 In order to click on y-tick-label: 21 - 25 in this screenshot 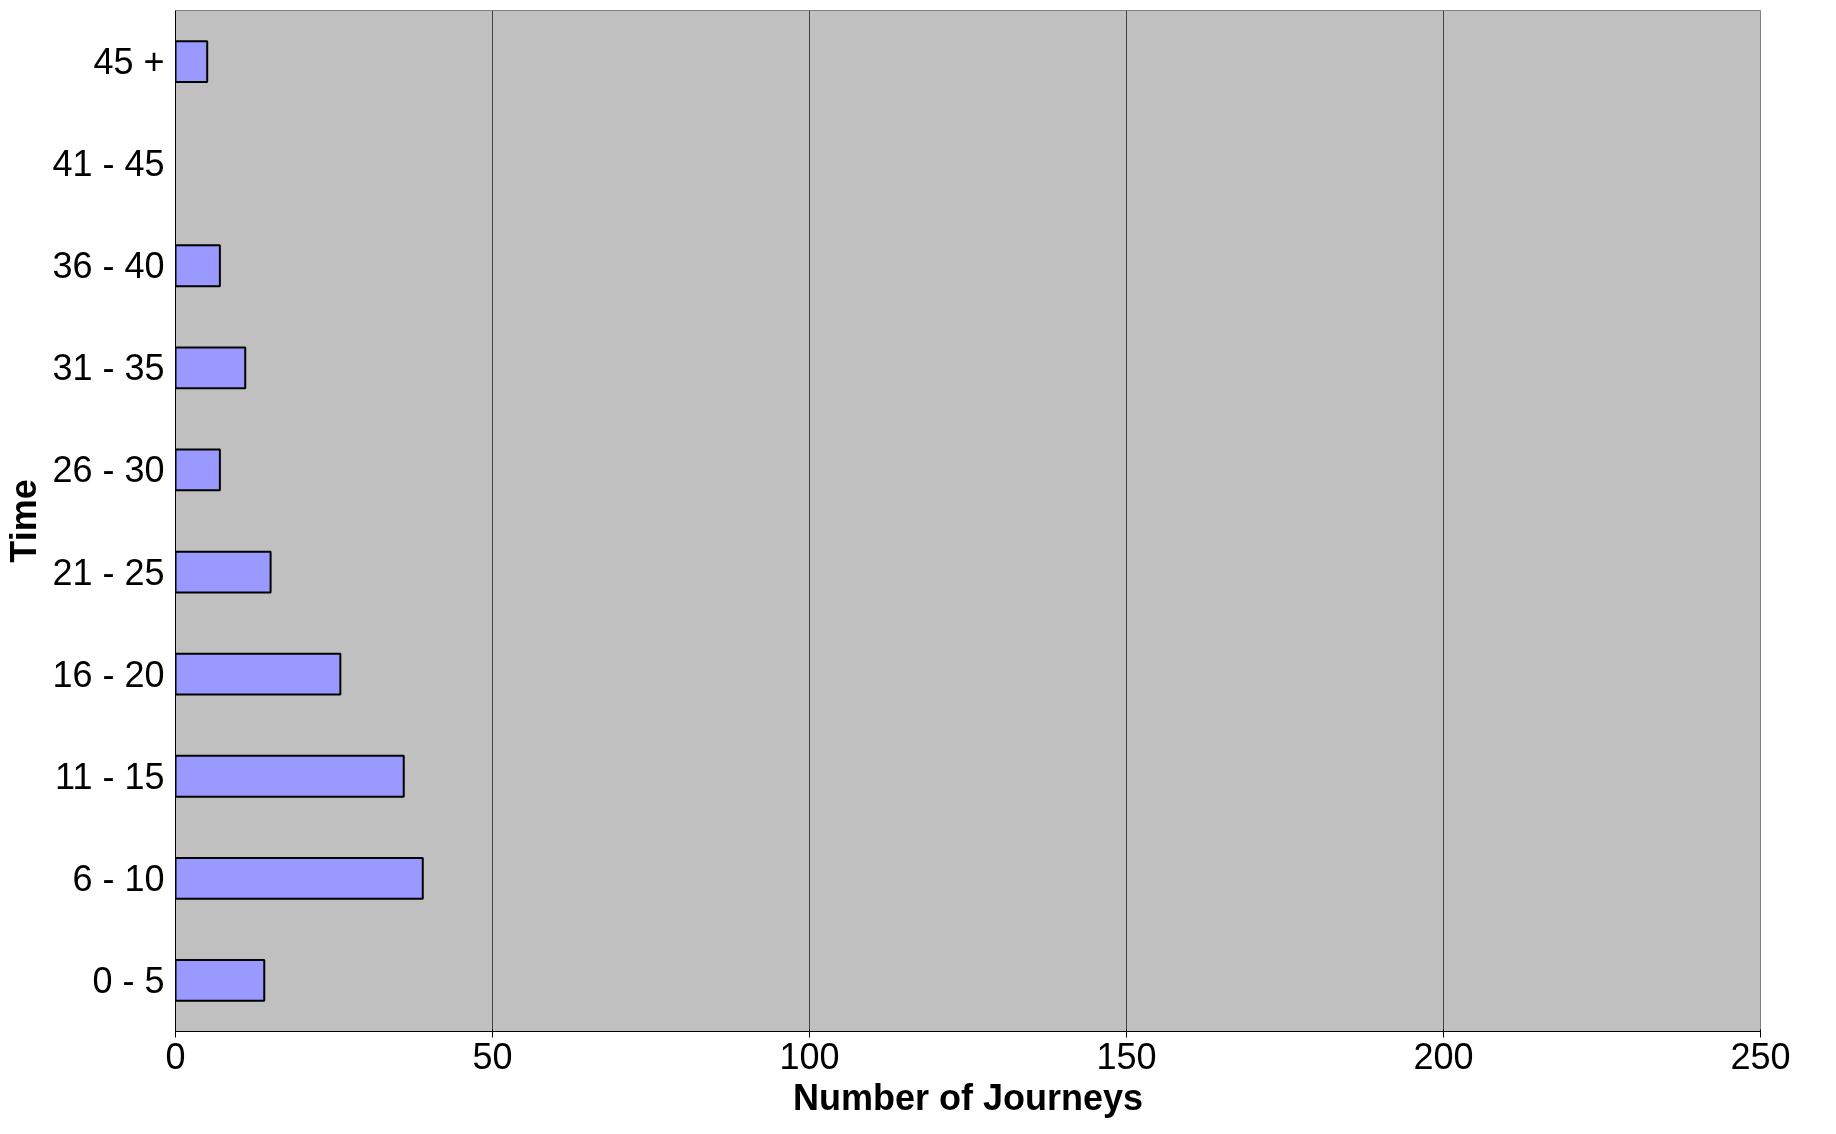, I will do `click(108, 572)`.